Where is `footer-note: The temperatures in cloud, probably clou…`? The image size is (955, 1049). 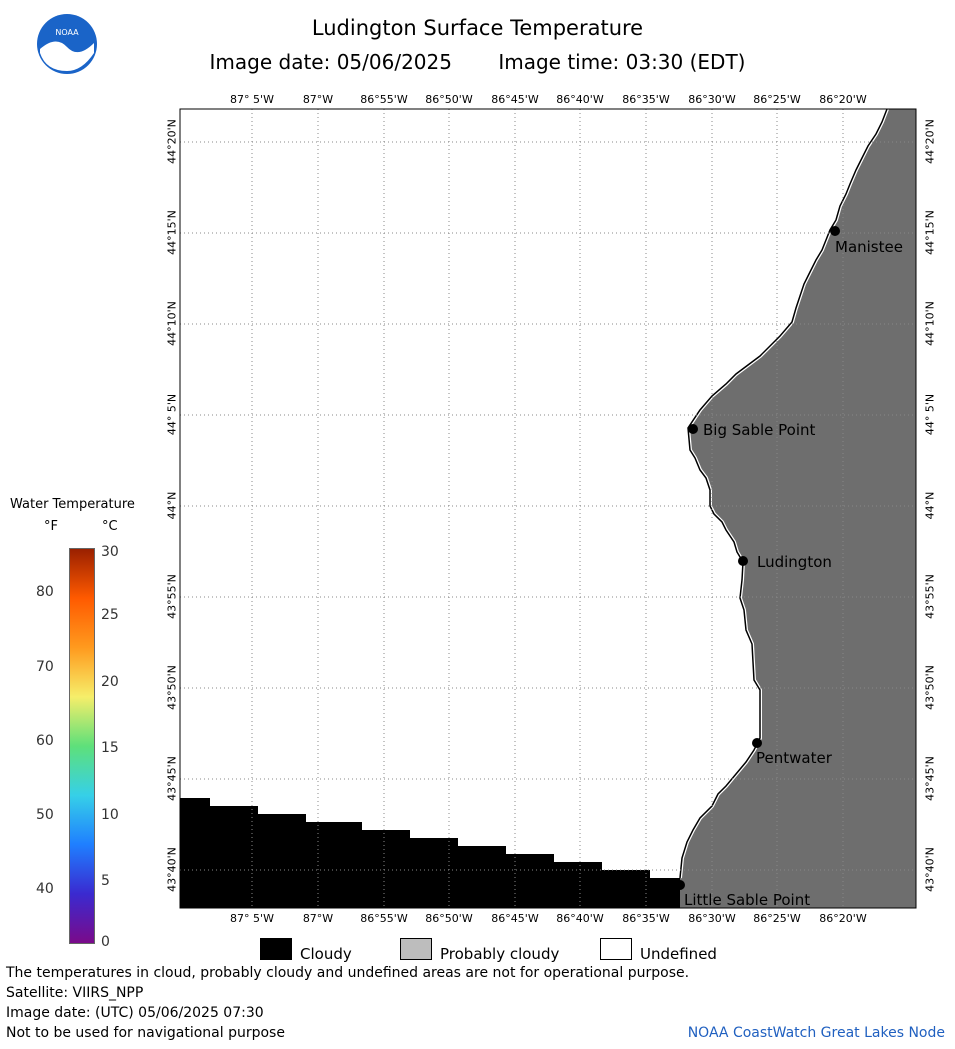
footer-note: The temperatures in cloud, probably clou… is located at coordinates (348, 973).